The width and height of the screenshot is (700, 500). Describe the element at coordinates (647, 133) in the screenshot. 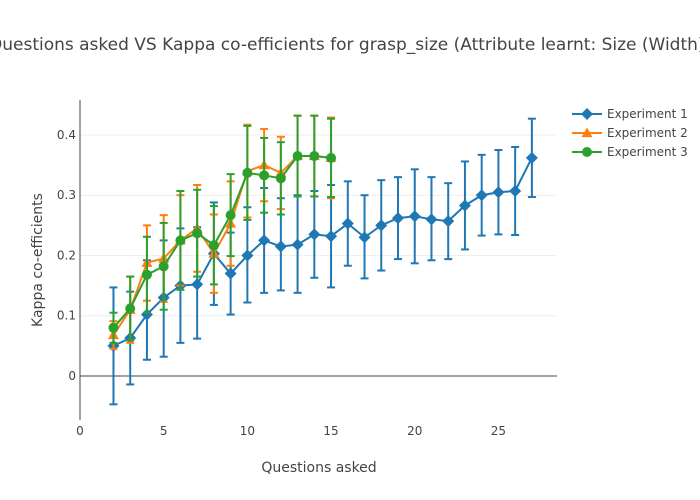

I see `legend-label: Experiment 2` at that location.